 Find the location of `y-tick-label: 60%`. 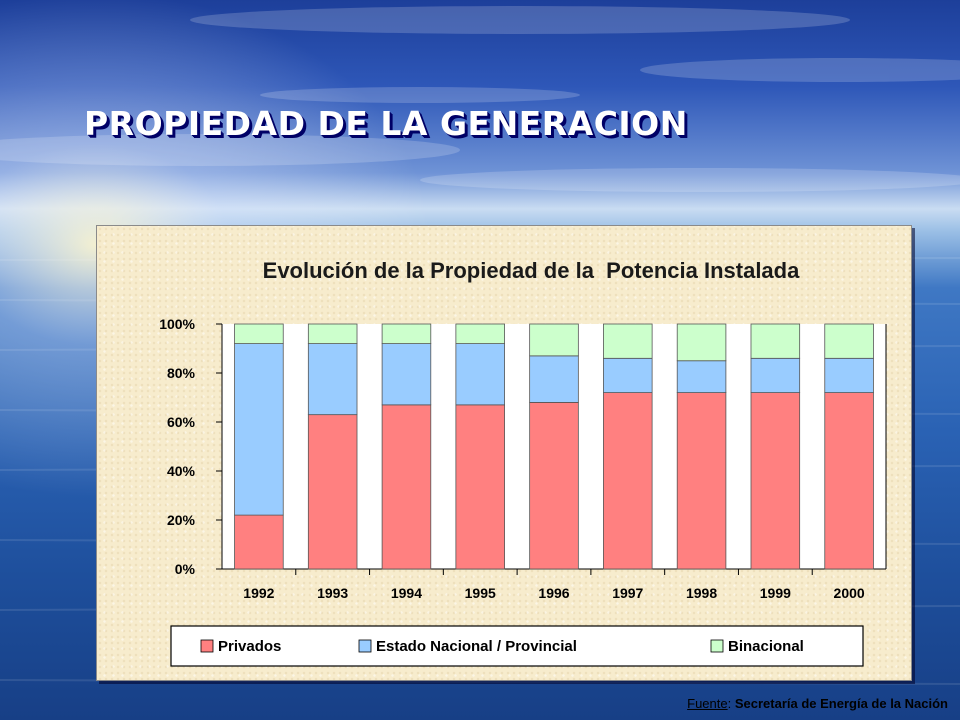

y-tick-label: 60% is located at coordinates (181, 422).